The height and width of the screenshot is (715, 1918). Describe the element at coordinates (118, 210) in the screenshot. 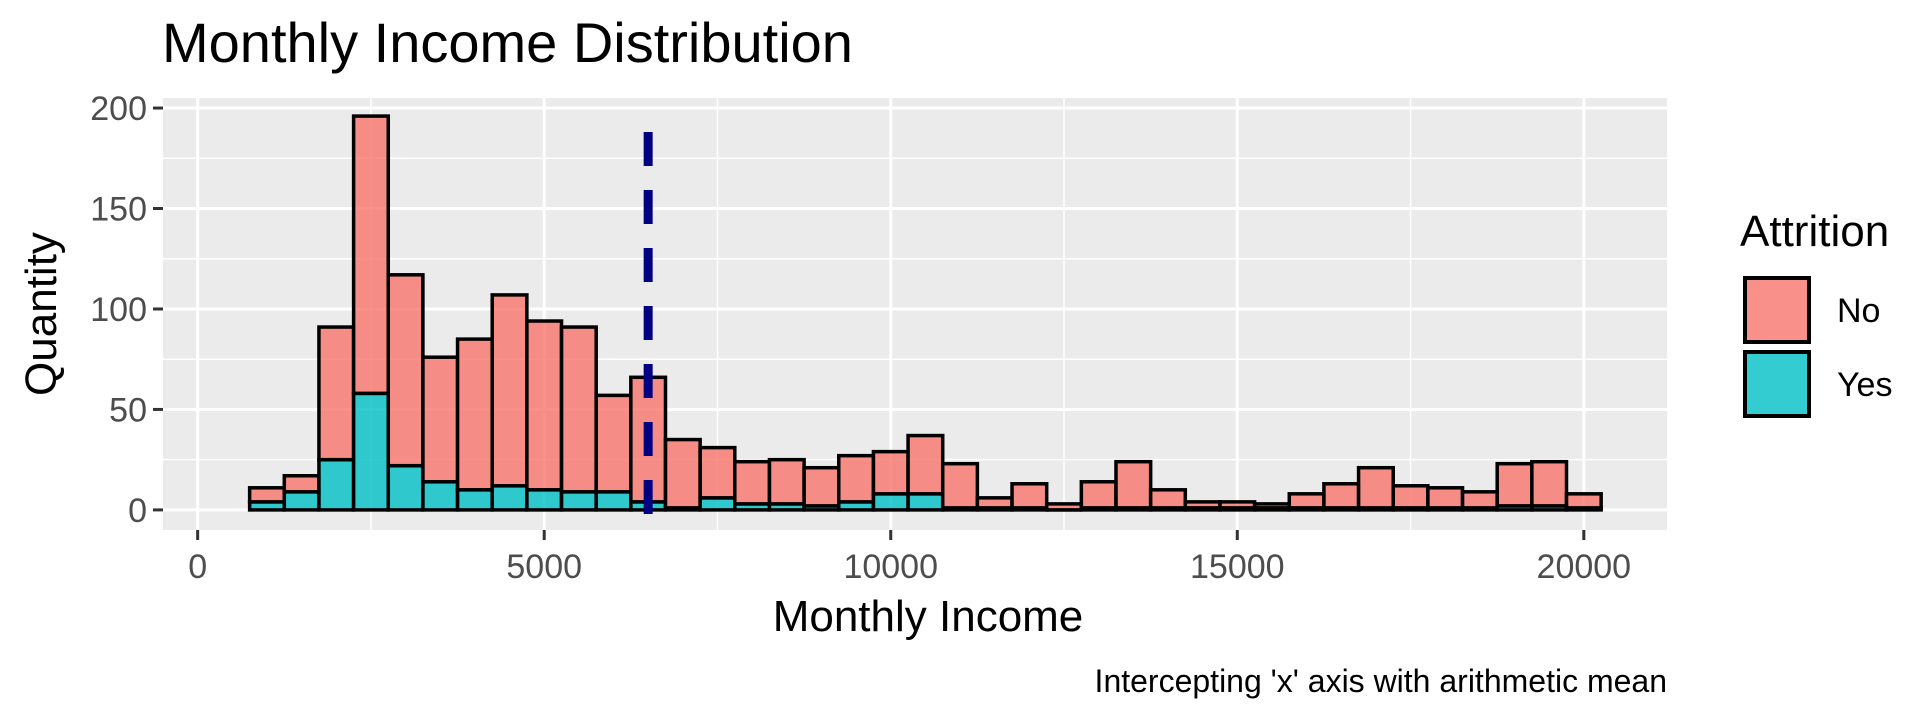

I see `y-tick-label: 150` at that location.